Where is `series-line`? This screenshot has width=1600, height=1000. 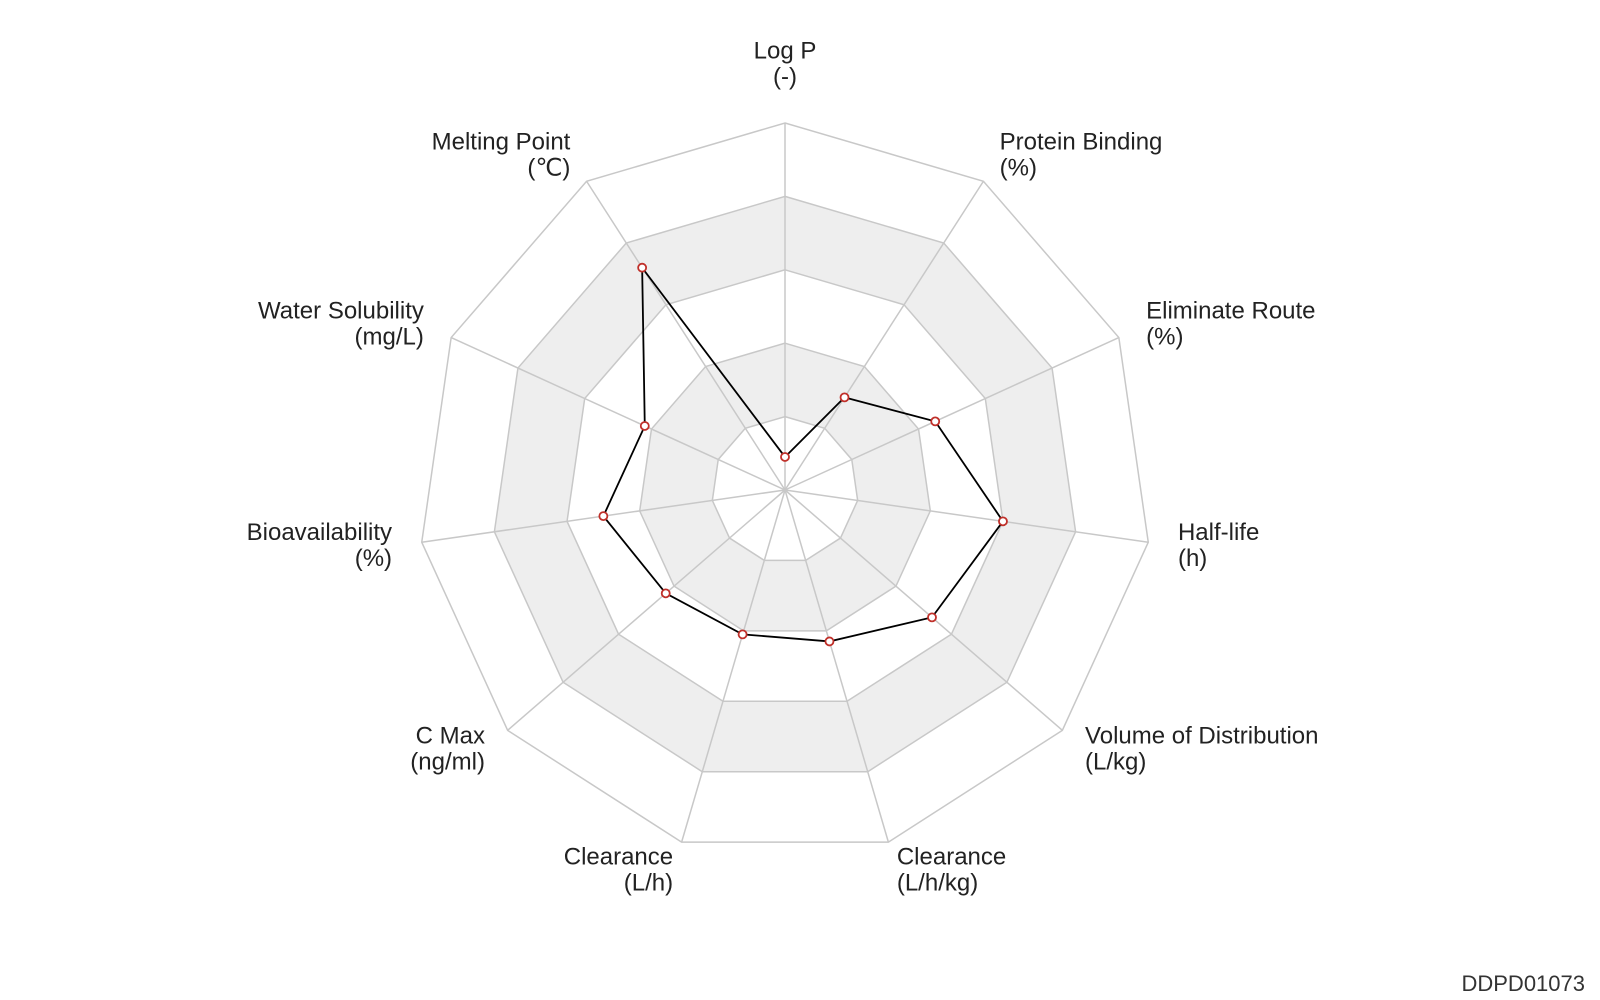
series-line is located at coordinates (803, 453).